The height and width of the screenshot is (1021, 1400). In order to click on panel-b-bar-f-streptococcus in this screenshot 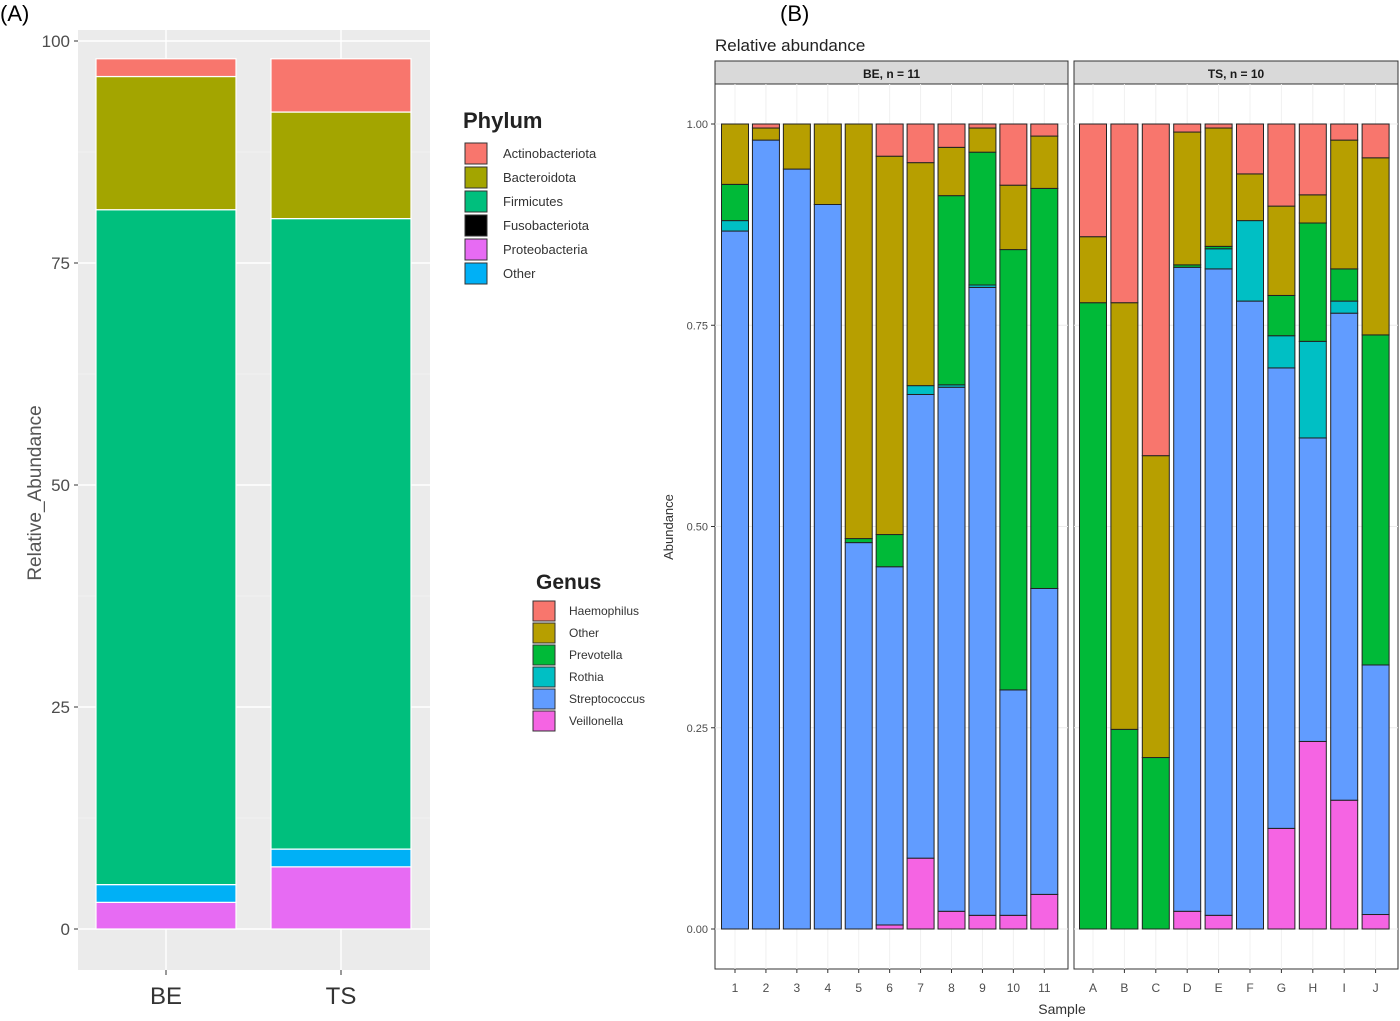, I will do `click(1250, 615)`.